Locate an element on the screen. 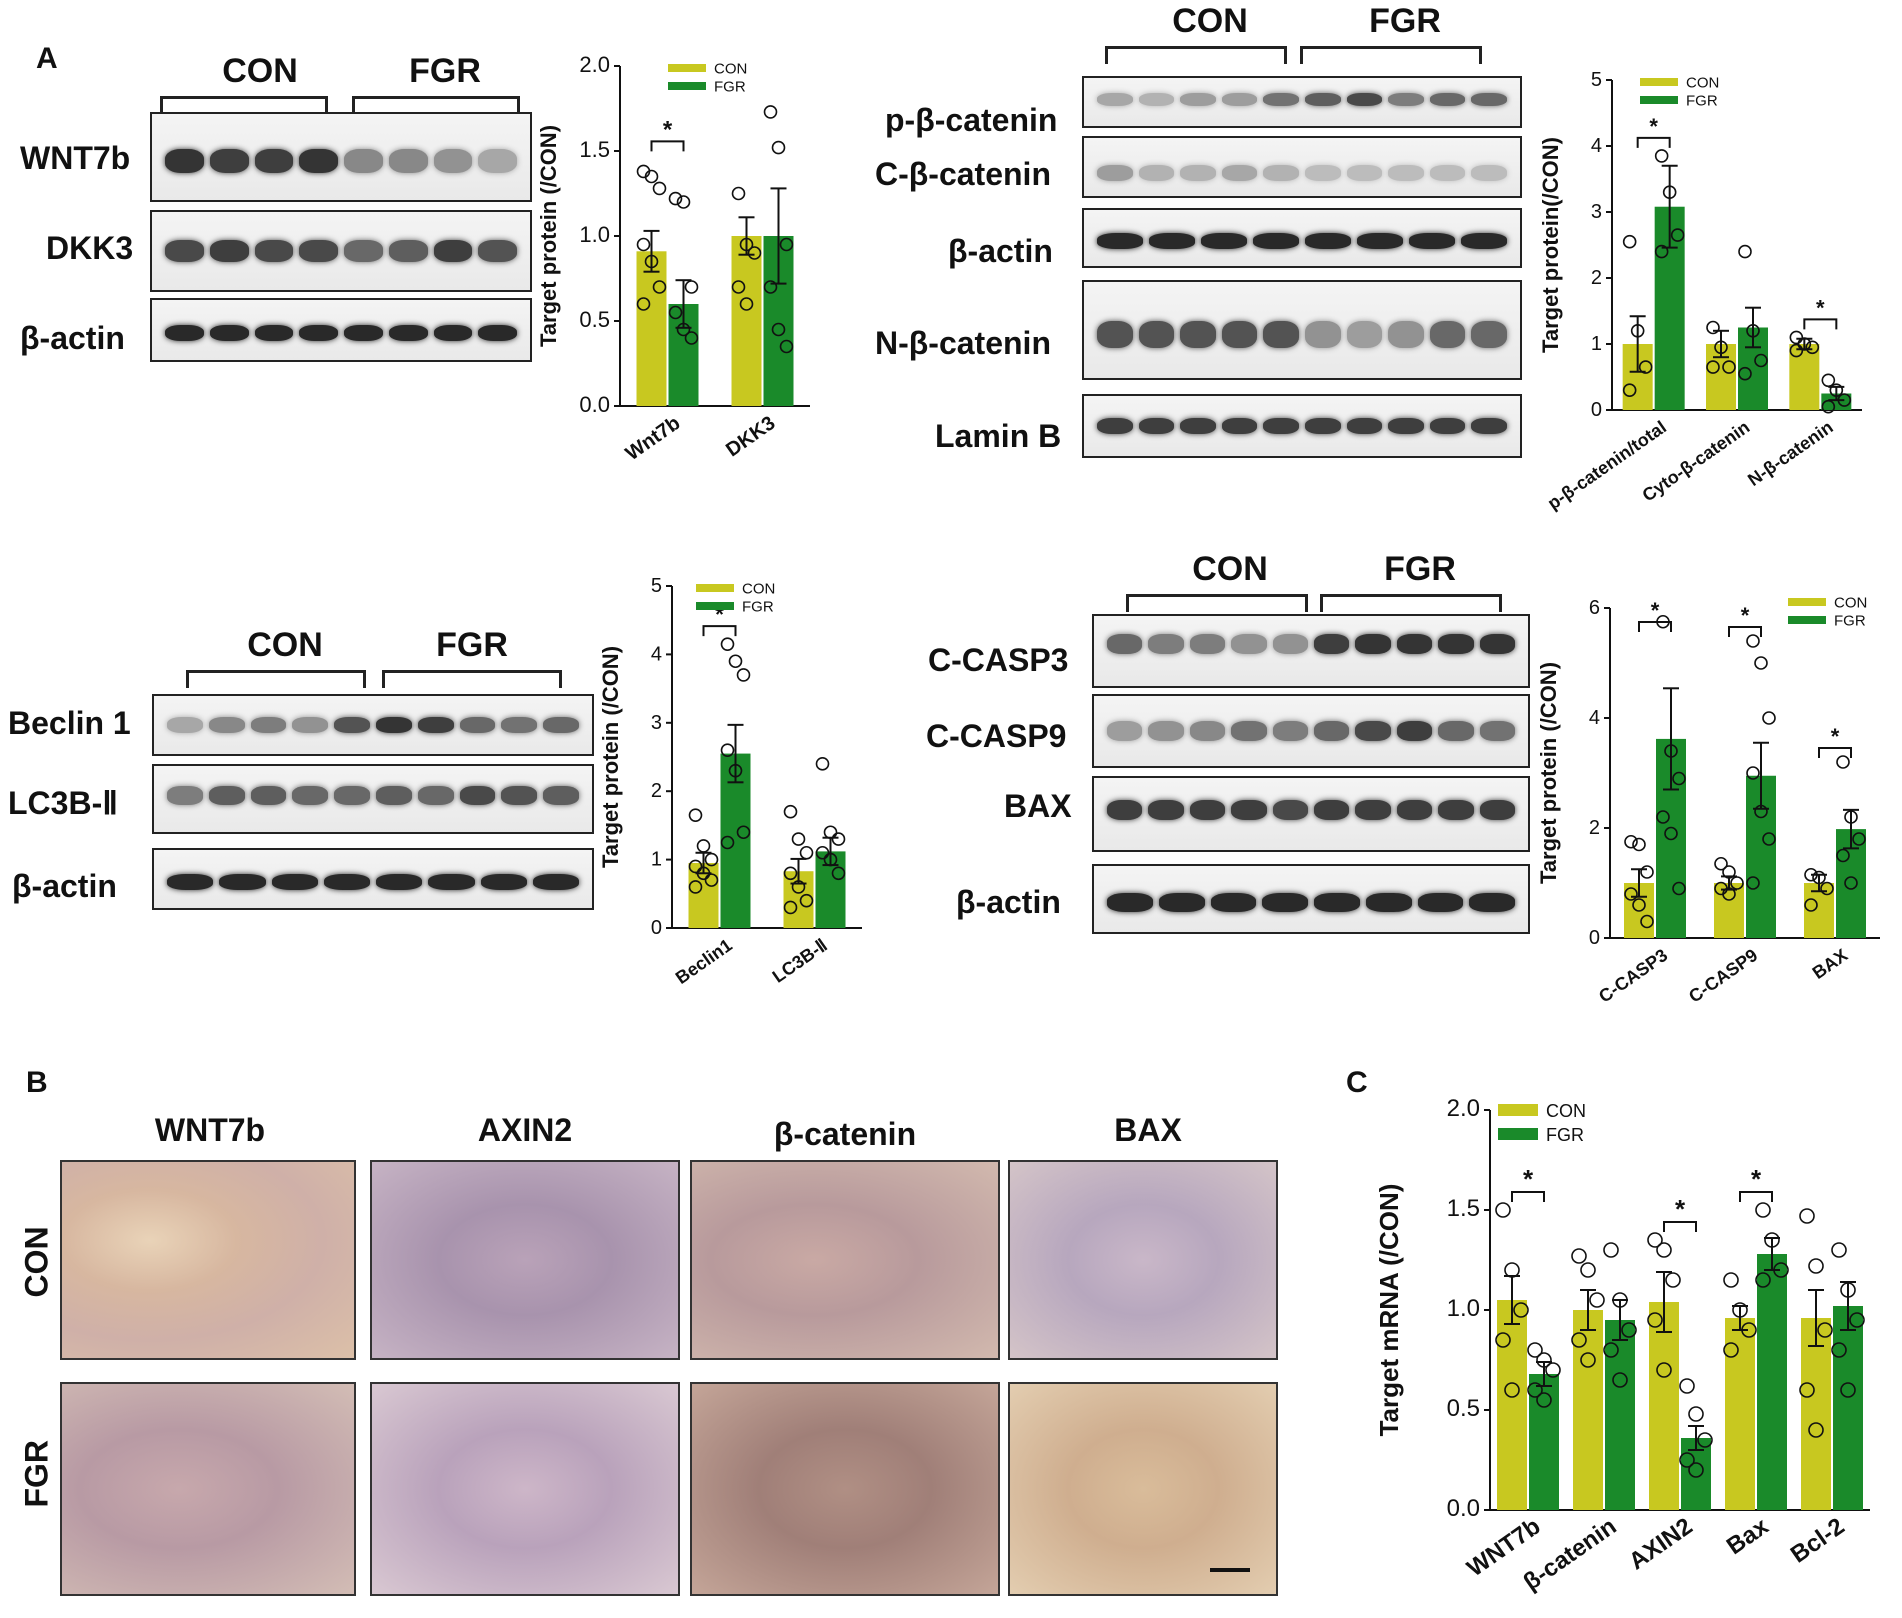  y-tick-label: 1.5 is located at coordinates (594, 149).